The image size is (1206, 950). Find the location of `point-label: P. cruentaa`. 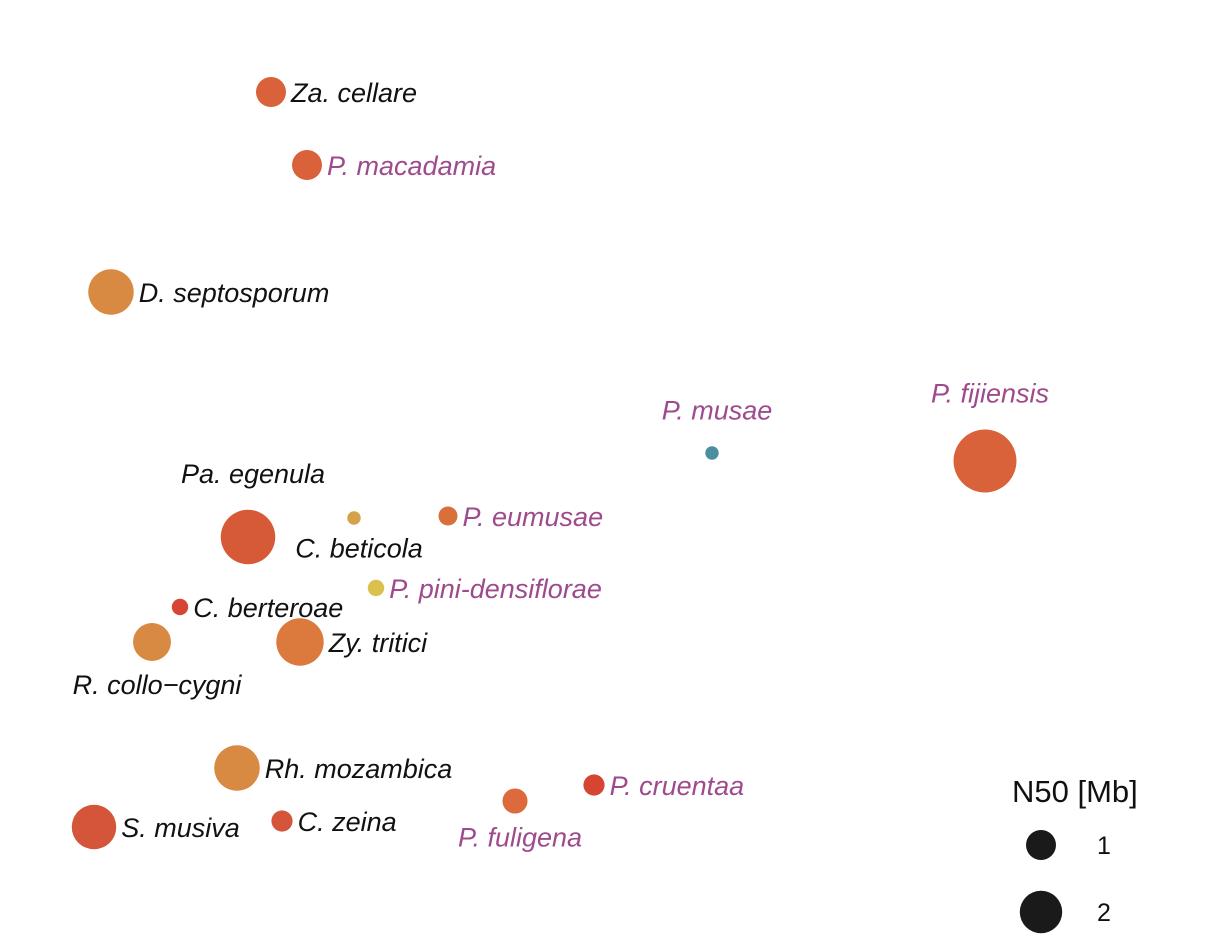

point-label: P. cruentaa is located at coordinates (677, 786).